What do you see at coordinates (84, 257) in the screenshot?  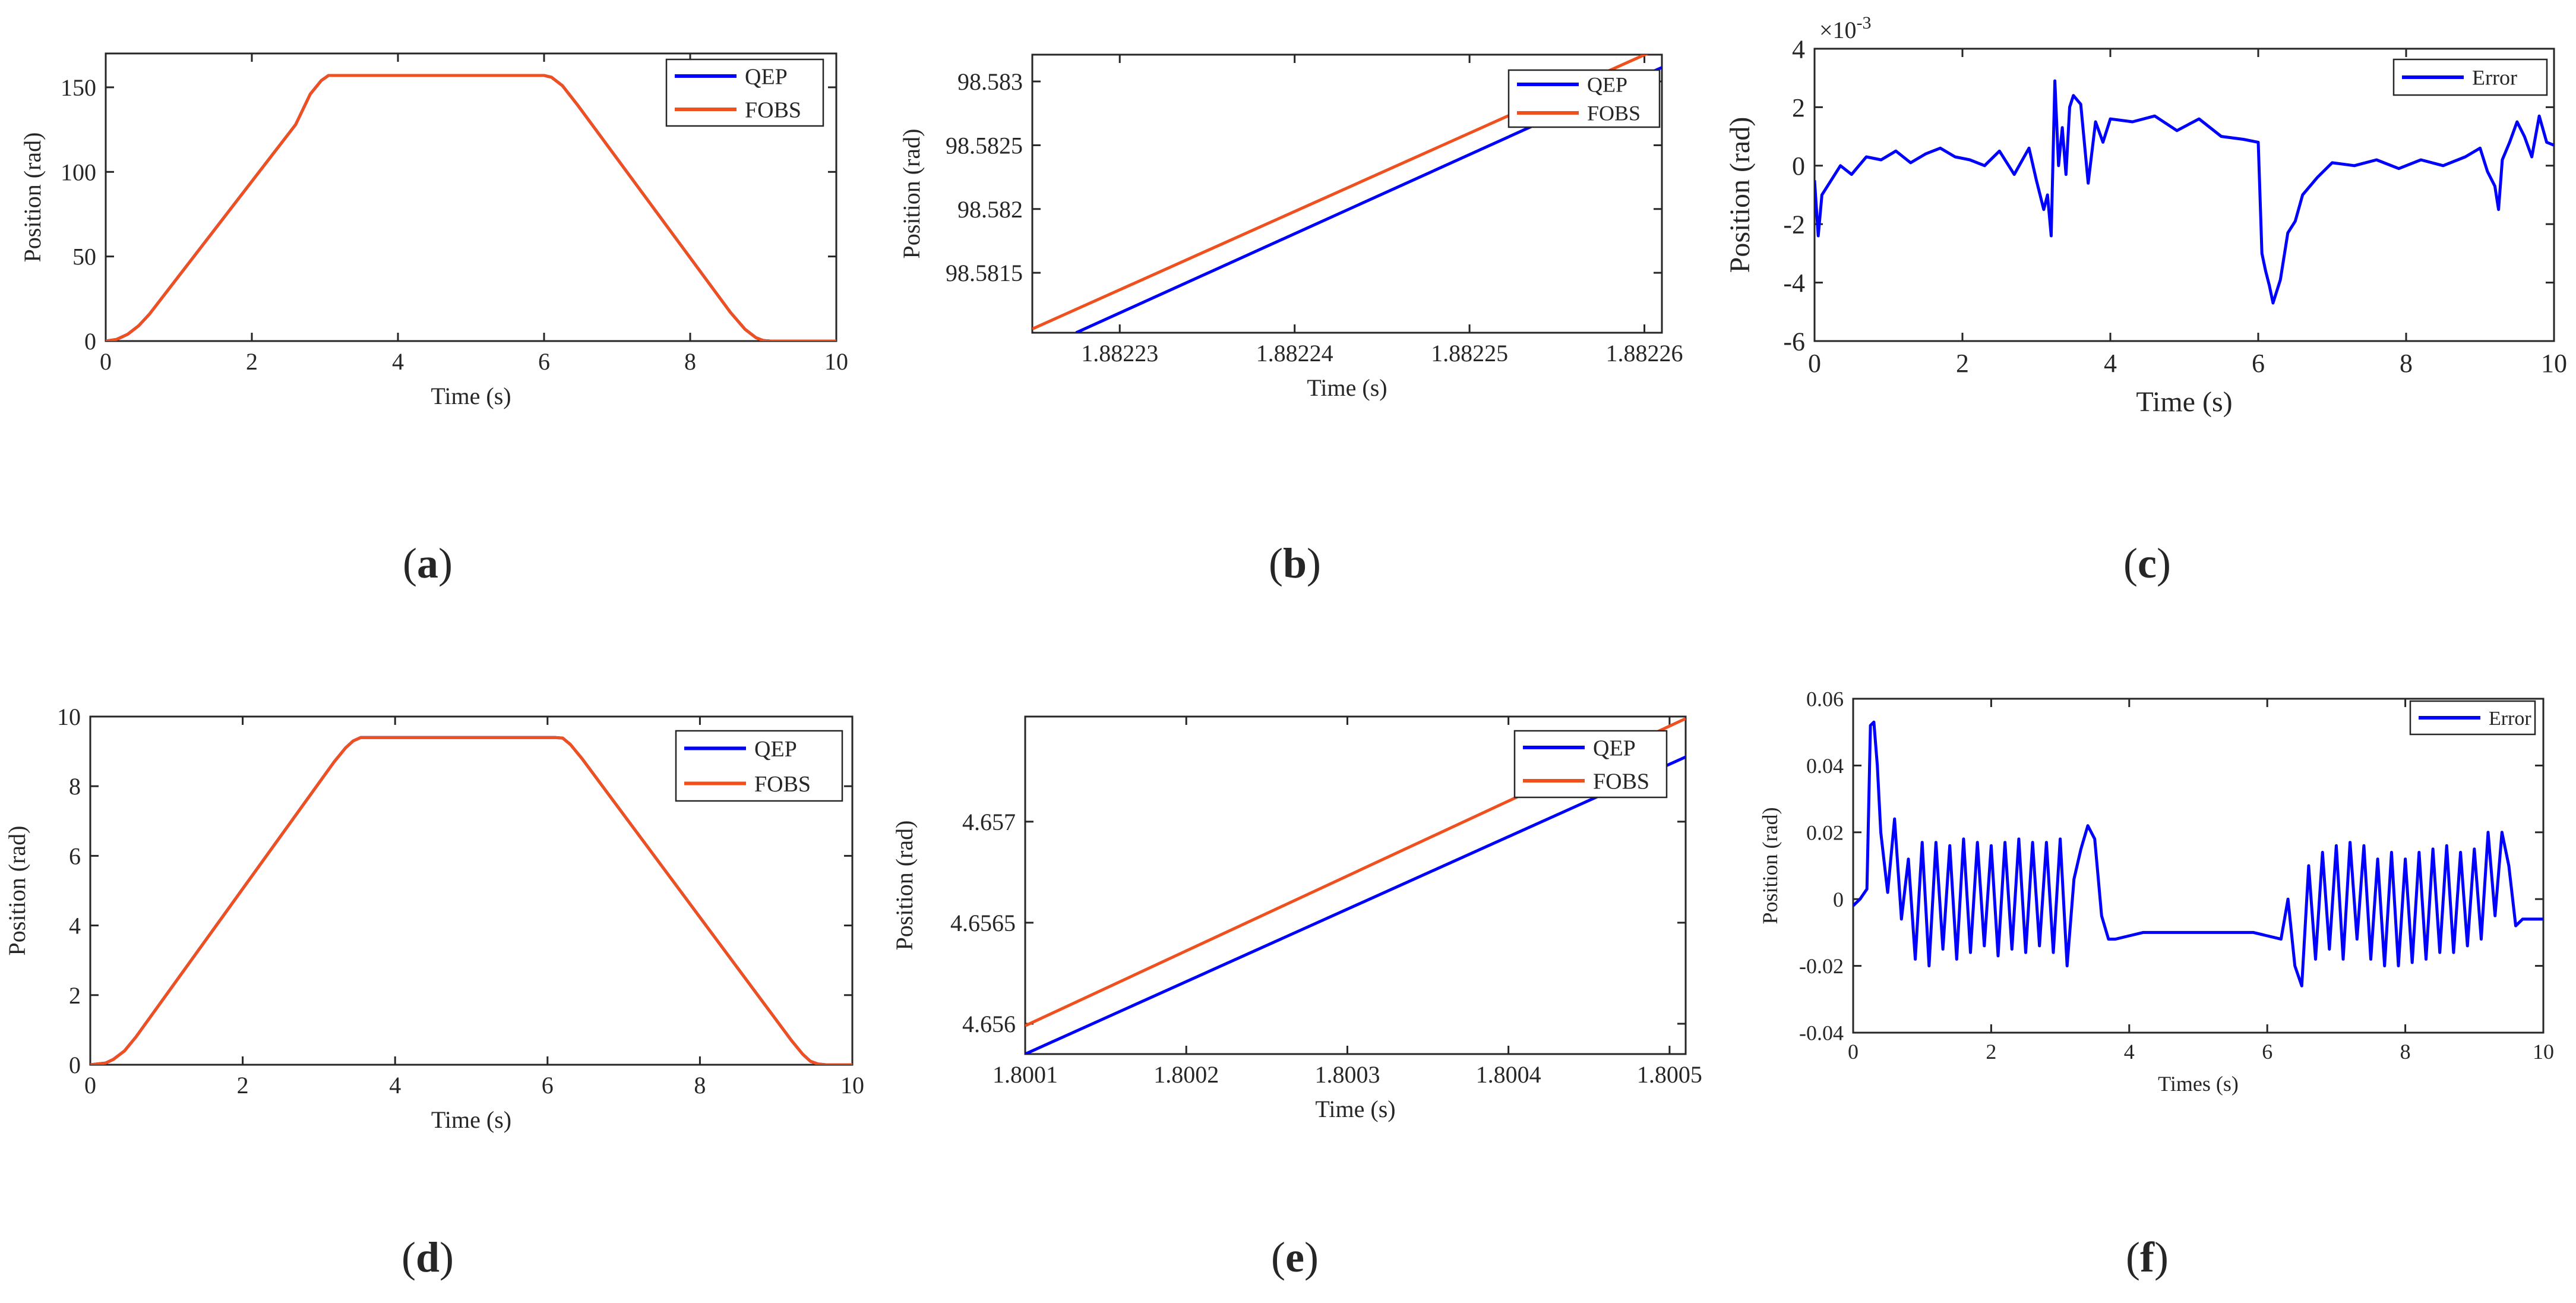 I see `y-tick-label: 50` at bounding box center [84, 257].